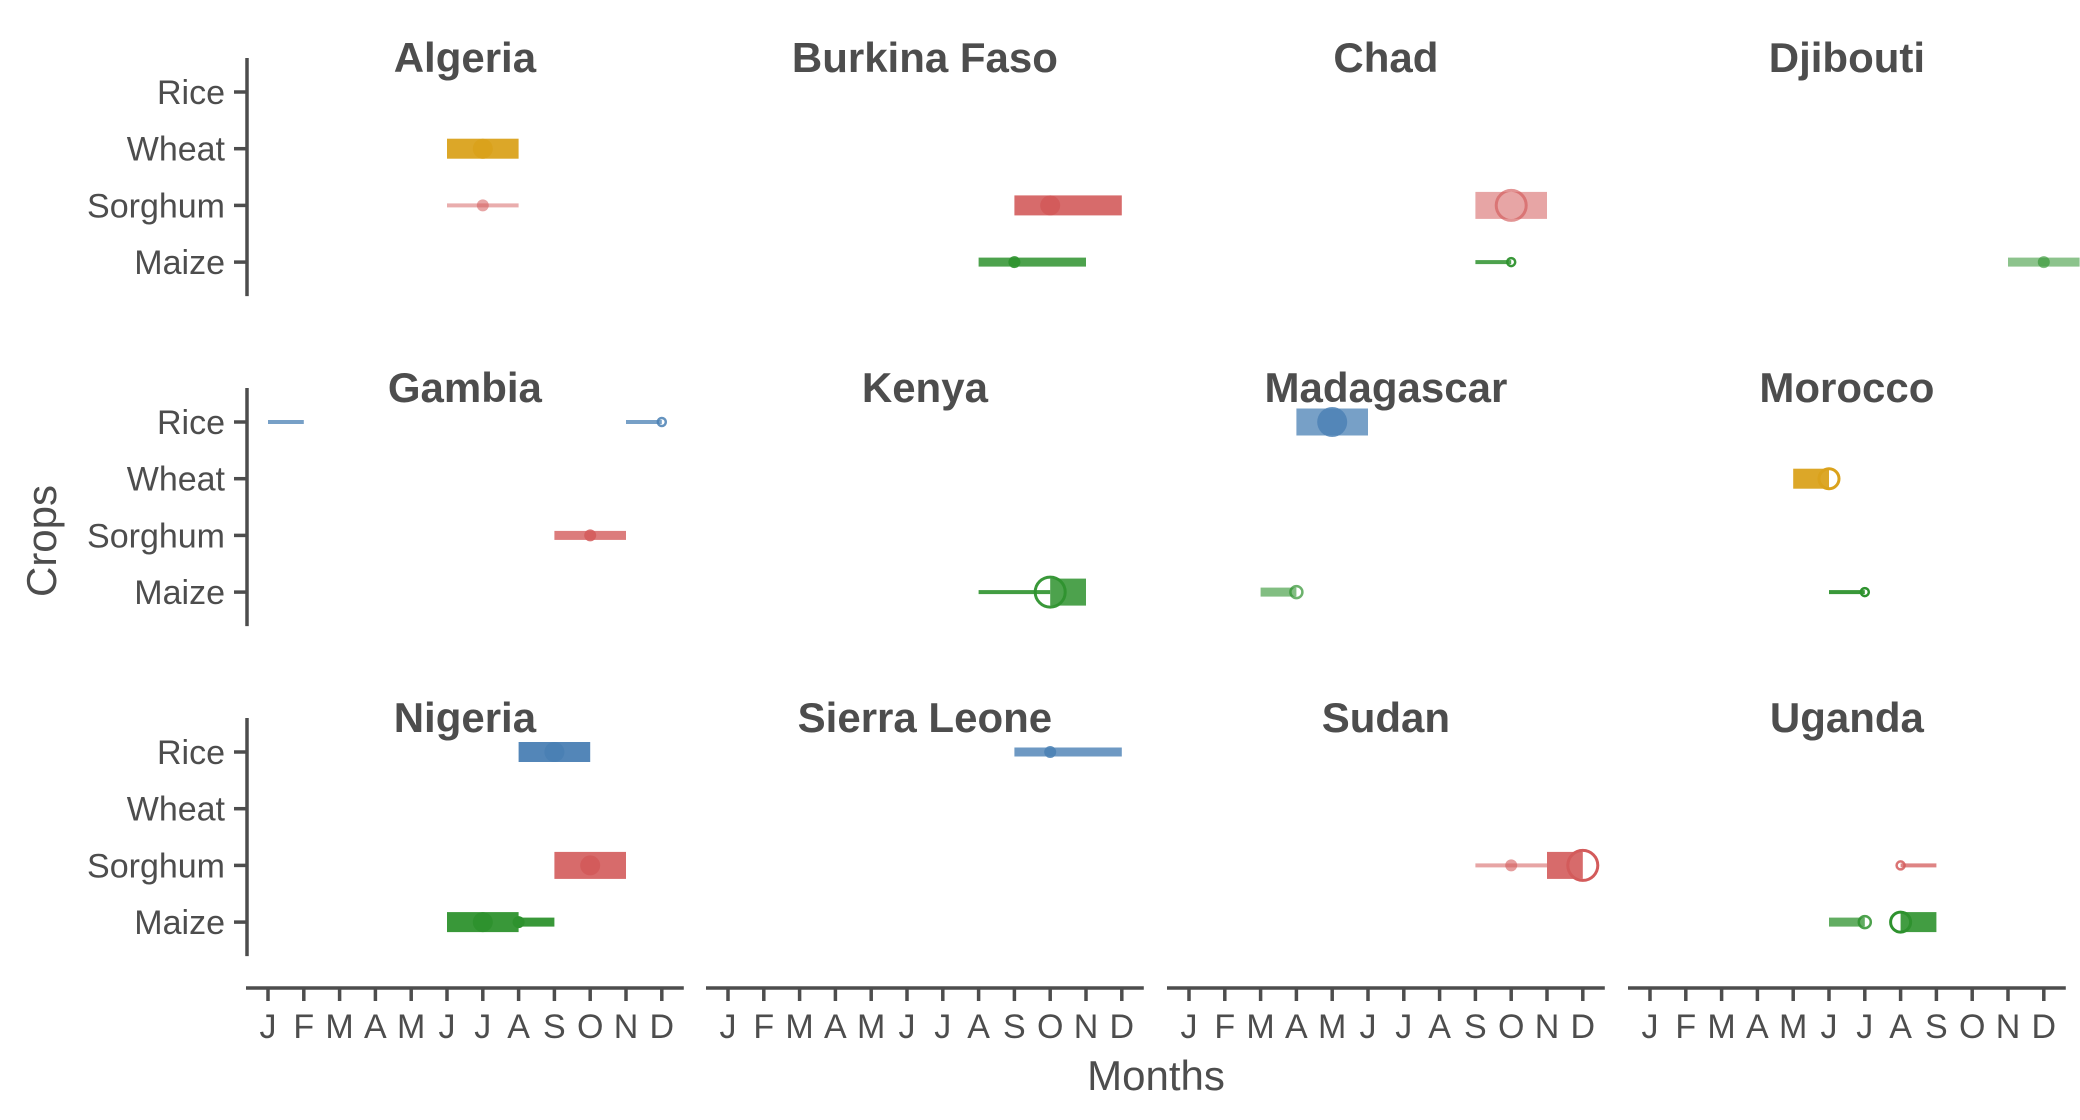  What do you see at coordinates (465, 57) in the screenshot?
I see `facet-title-algeria: Algeria` at bounding box center [465, 57].